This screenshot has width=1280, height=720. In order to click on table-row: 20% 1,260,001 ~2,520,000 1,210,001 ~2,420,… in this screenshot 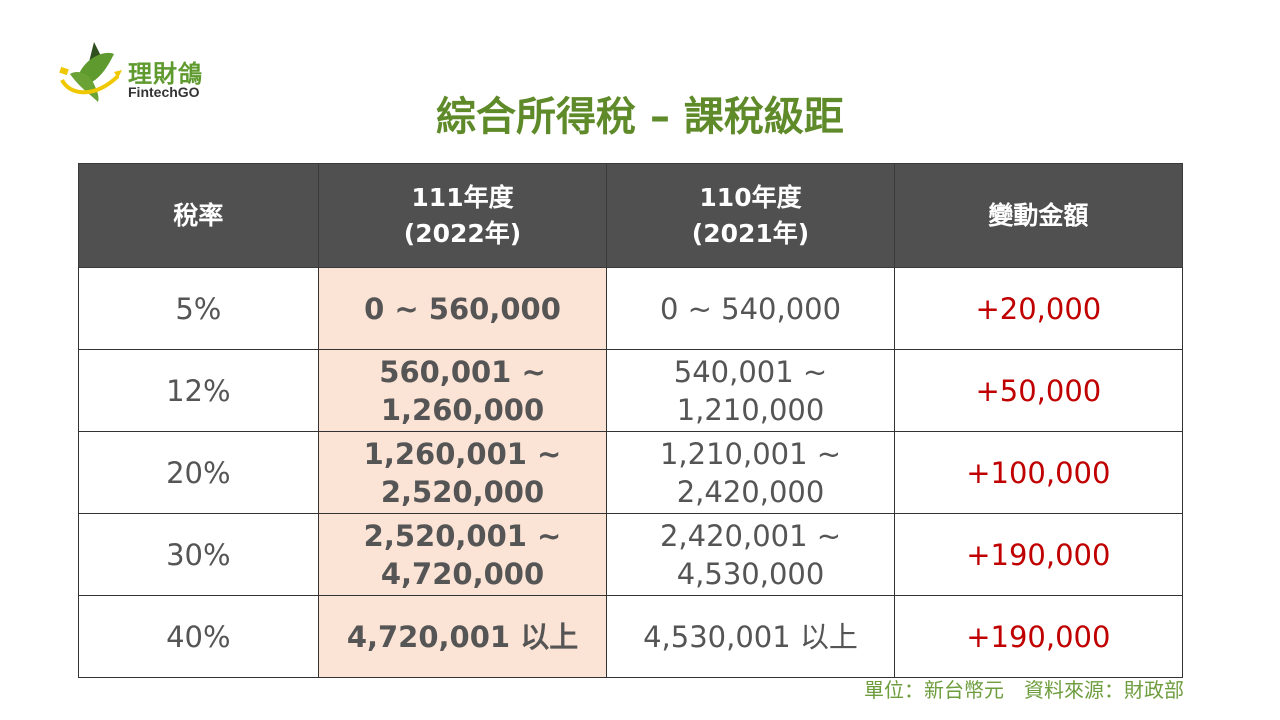, I will do `click(631, 472)`.